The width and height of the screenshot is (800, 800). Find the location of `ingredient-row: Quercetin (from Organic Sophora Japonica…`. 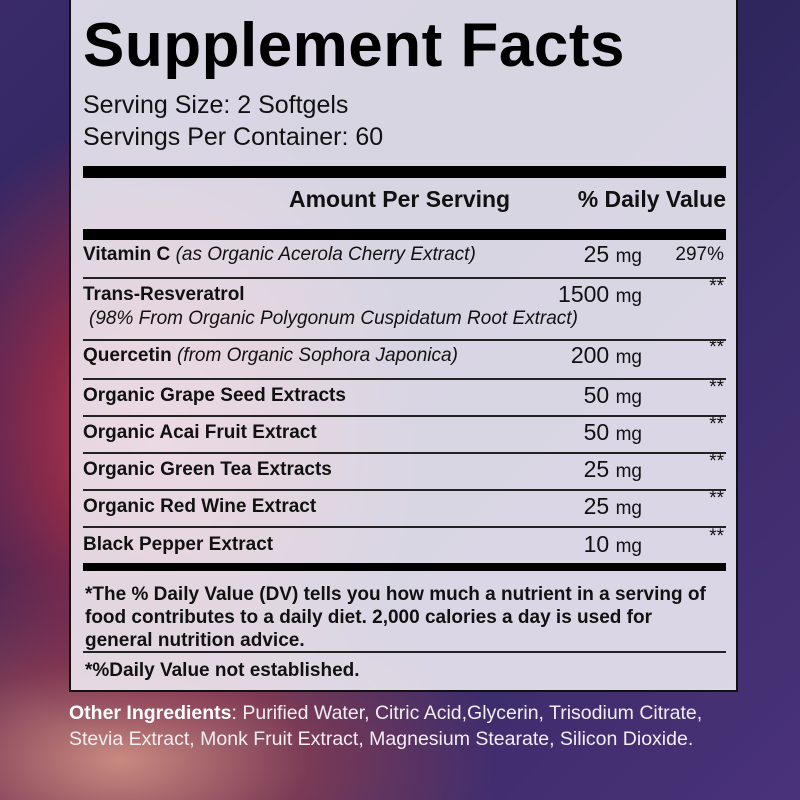

ingredient-row: Quercetin (from Organic Sophora Japonica… is located at coordinates (404, 356).